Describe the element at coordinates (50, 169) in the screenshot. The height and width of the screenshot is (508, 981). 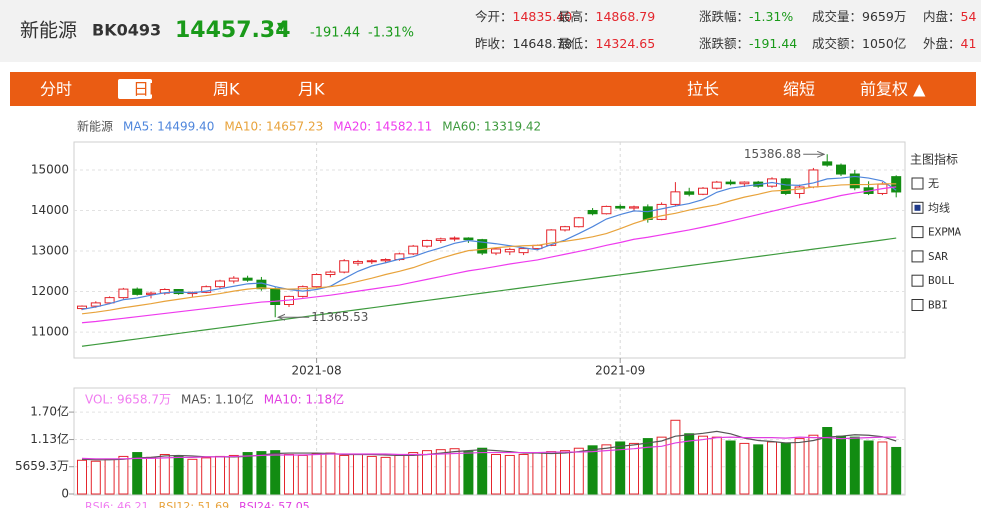
I see `y-tick-label: 15000` at that location.